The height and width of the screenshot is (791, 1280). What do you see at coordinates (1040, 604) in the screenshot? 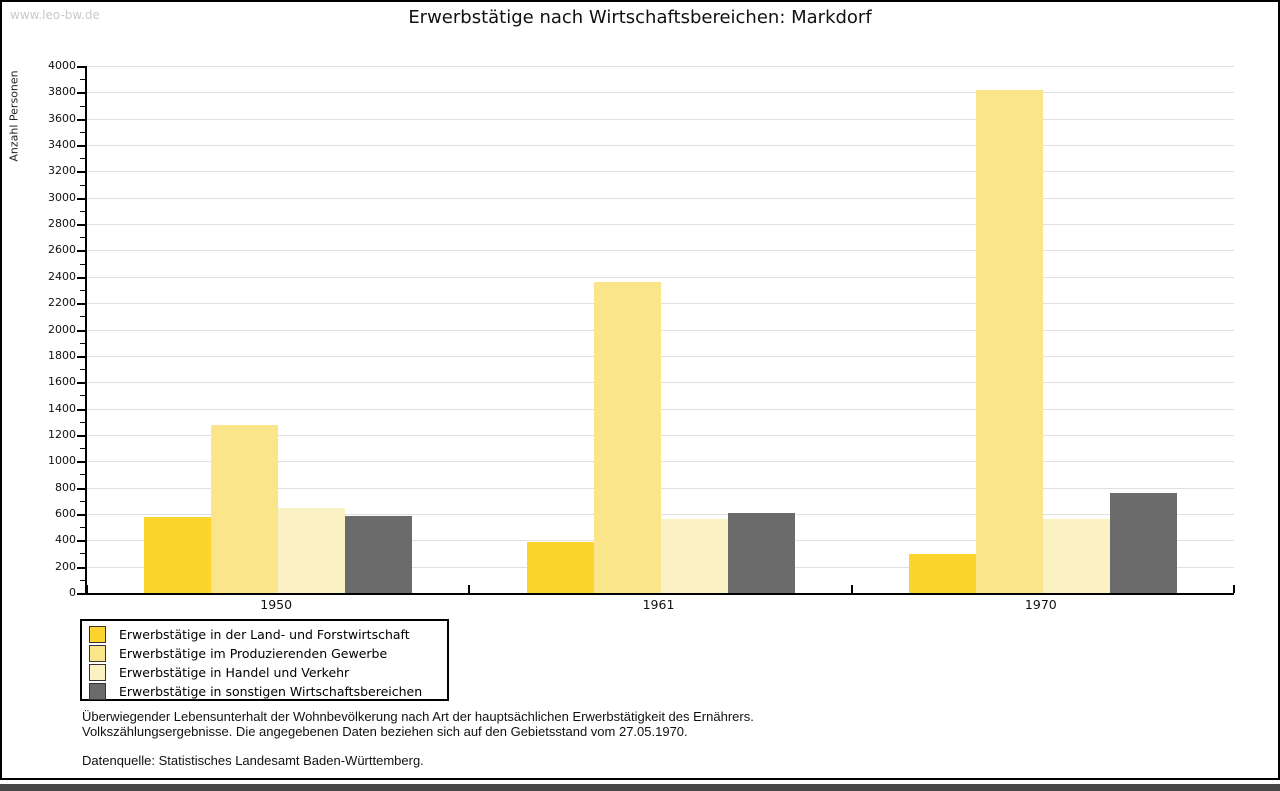
I see `x-category-label: 1970` at bounding box center [1040, 604].